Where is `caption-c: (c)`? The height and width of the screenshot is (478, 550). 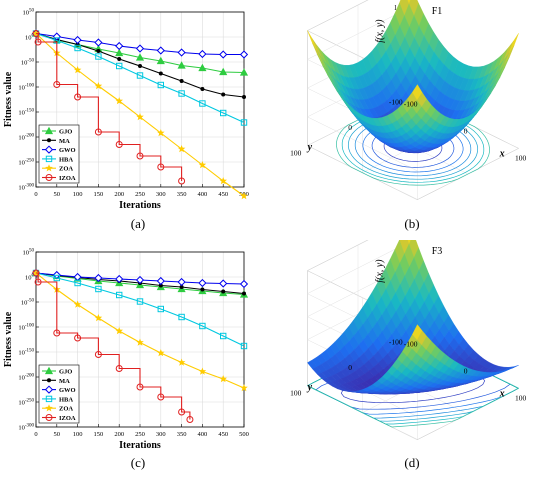 caption-c: (c) is located at coordinates (138, 462).